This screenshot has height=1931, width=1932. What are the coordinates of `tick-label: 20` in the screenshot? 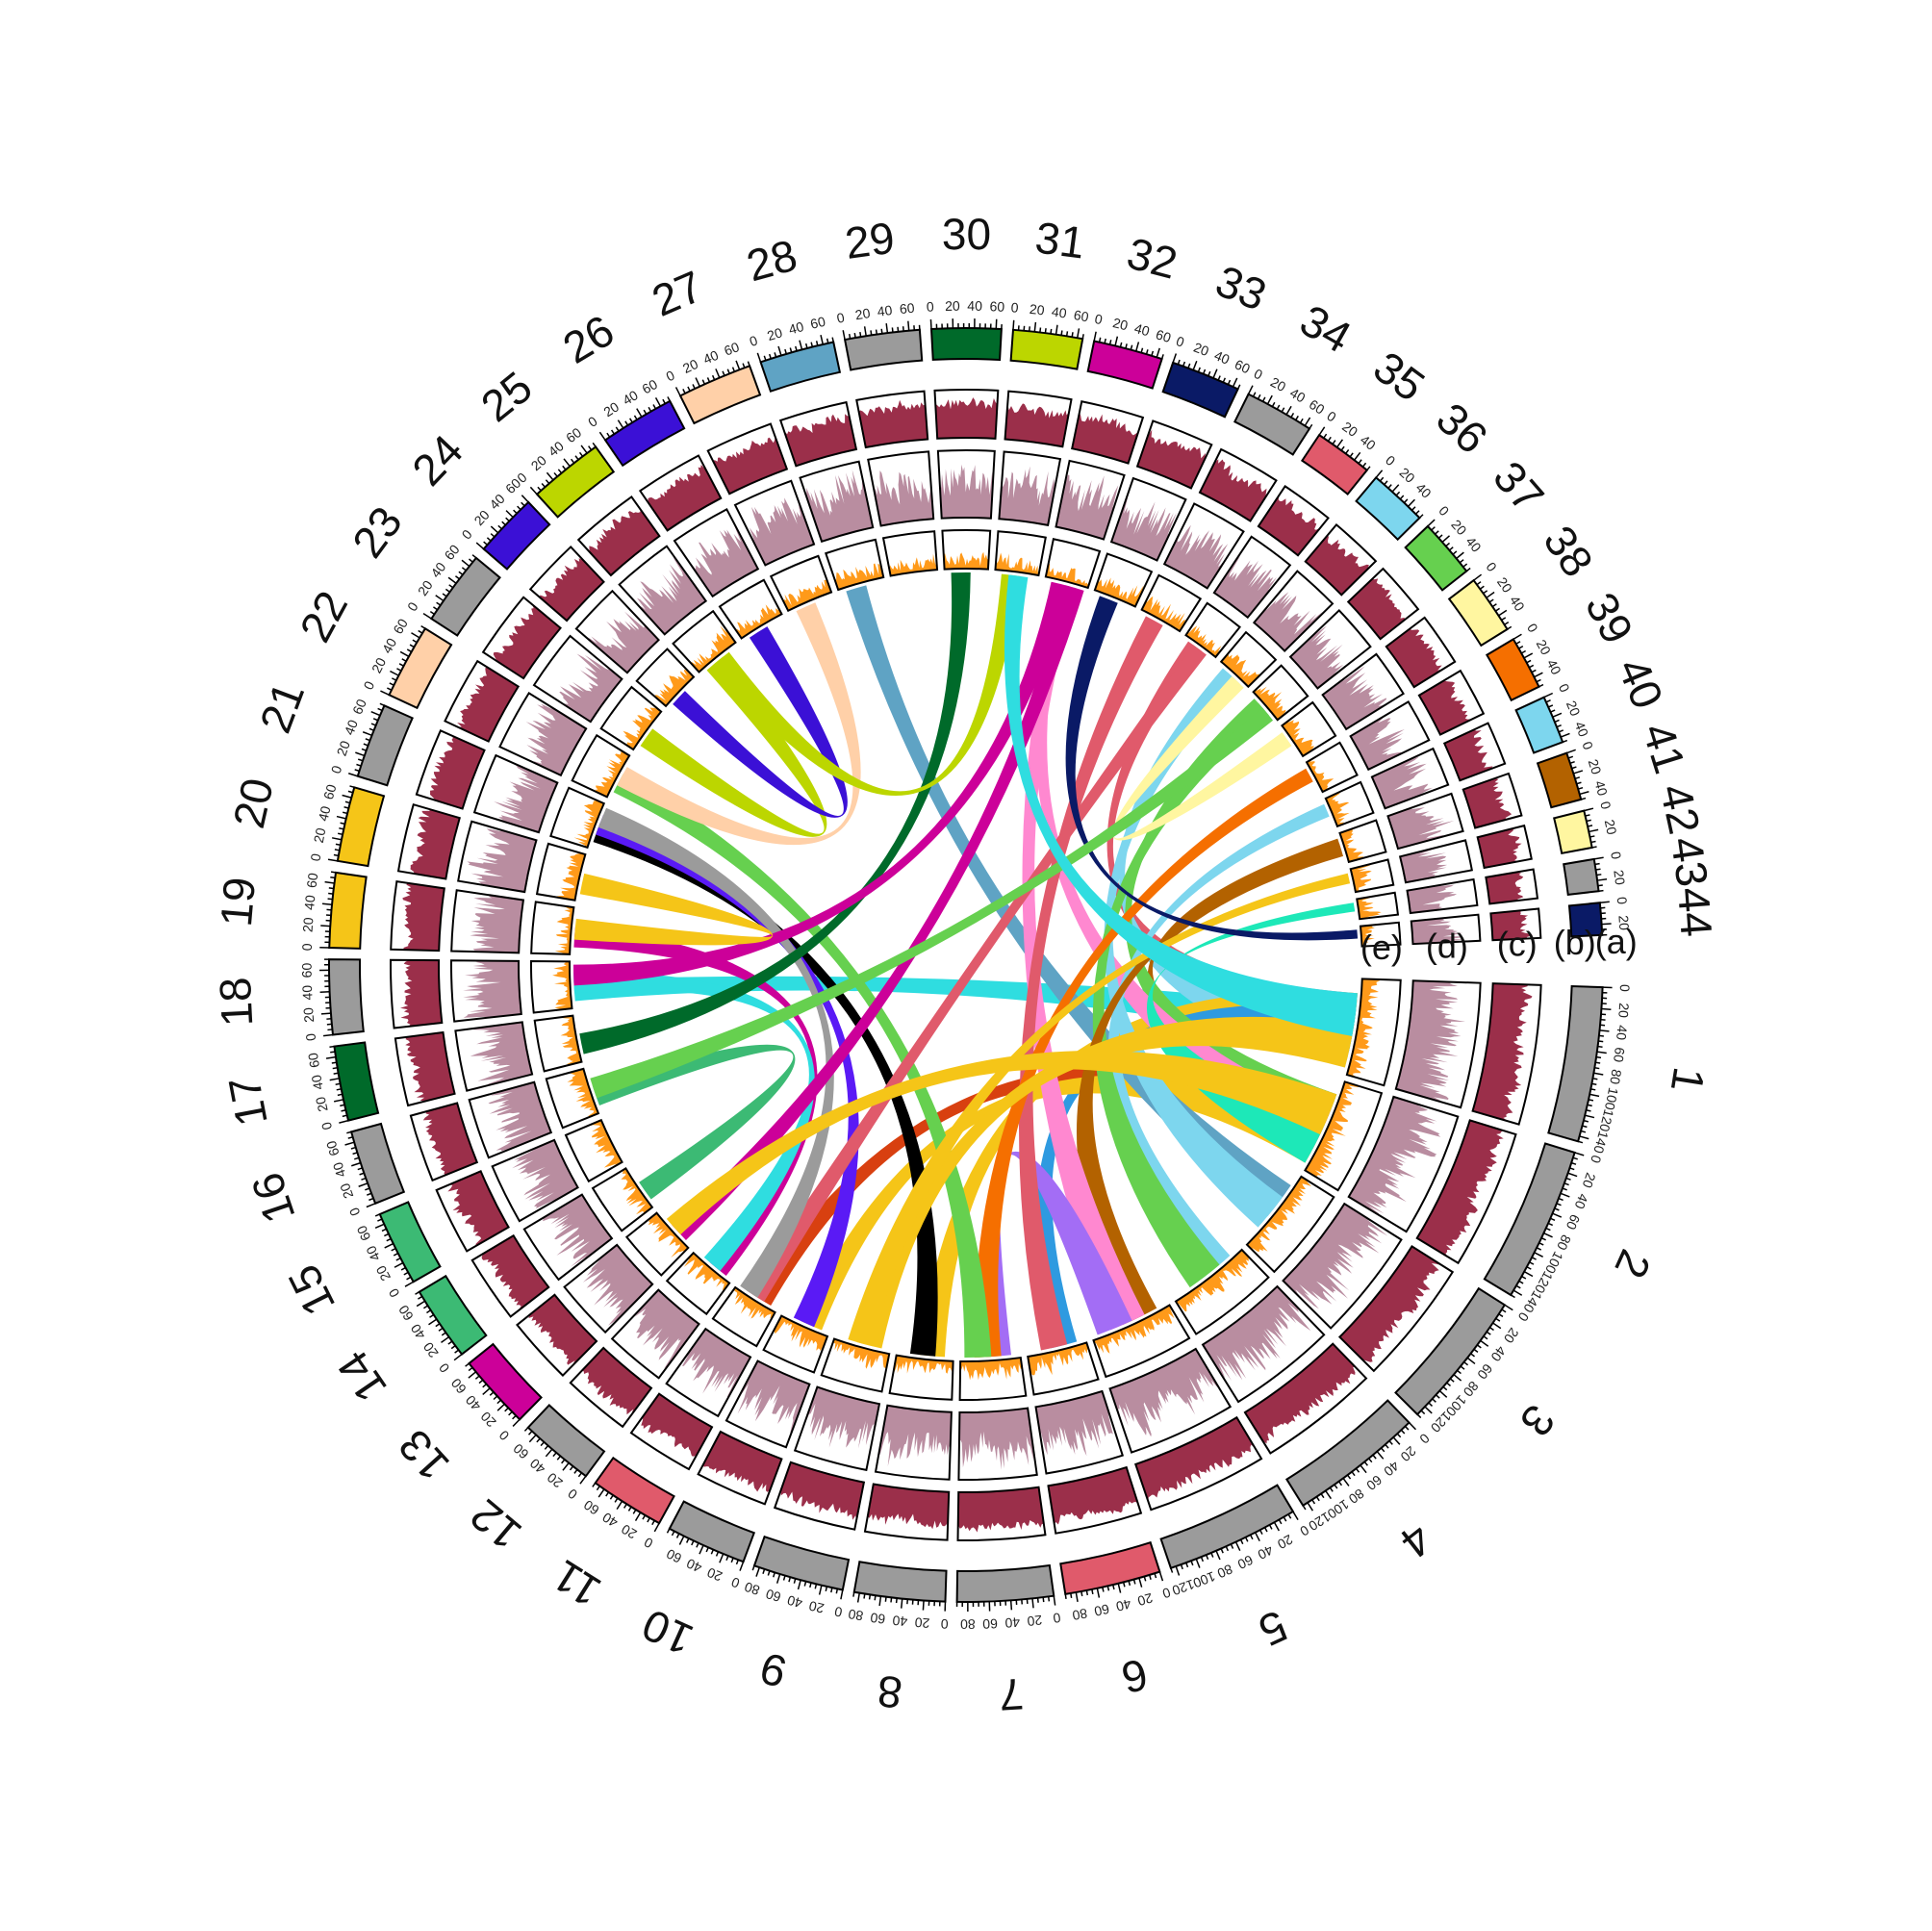 It's located at (308, 925).